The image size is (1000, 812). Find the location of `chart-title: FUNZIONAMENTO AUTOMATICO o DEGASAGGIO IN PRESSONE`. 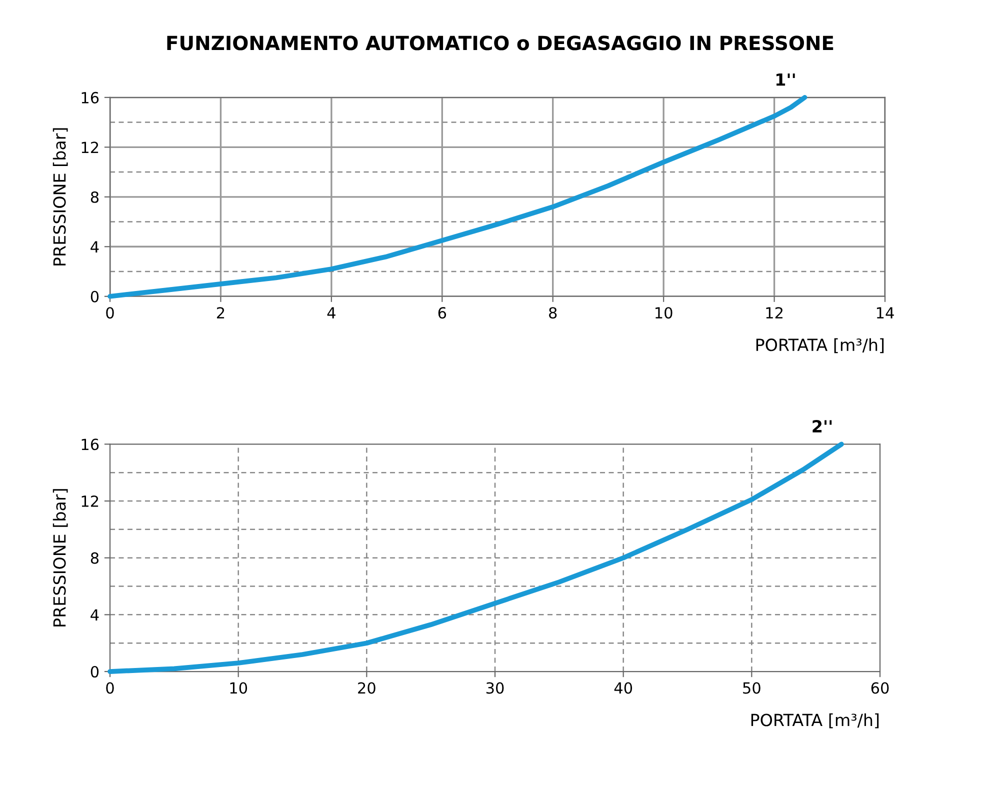

chart-title: FUNZIONAMENTO AUTOMATICO o DEGASAGGIO IN PRESSONE is located at coordinates (500, 43).